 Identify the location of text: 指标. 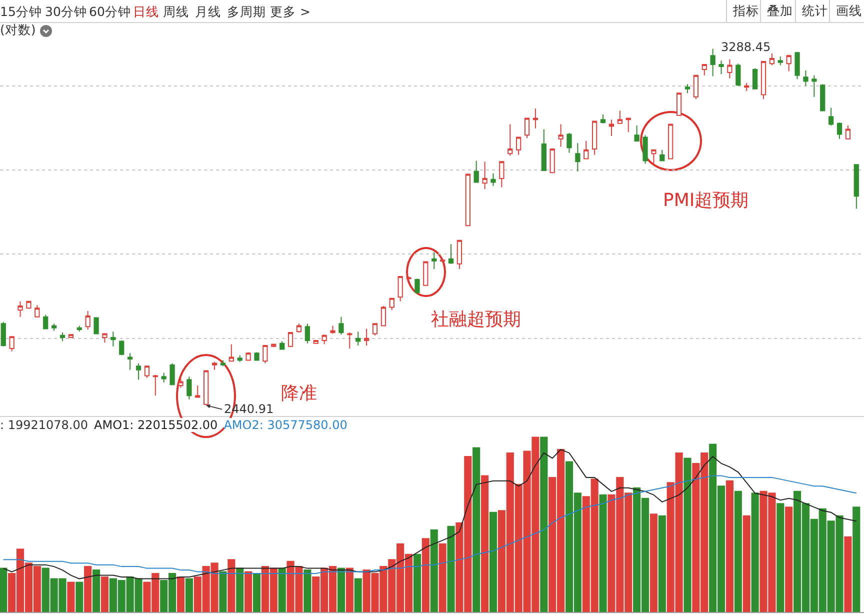
(745, 11).